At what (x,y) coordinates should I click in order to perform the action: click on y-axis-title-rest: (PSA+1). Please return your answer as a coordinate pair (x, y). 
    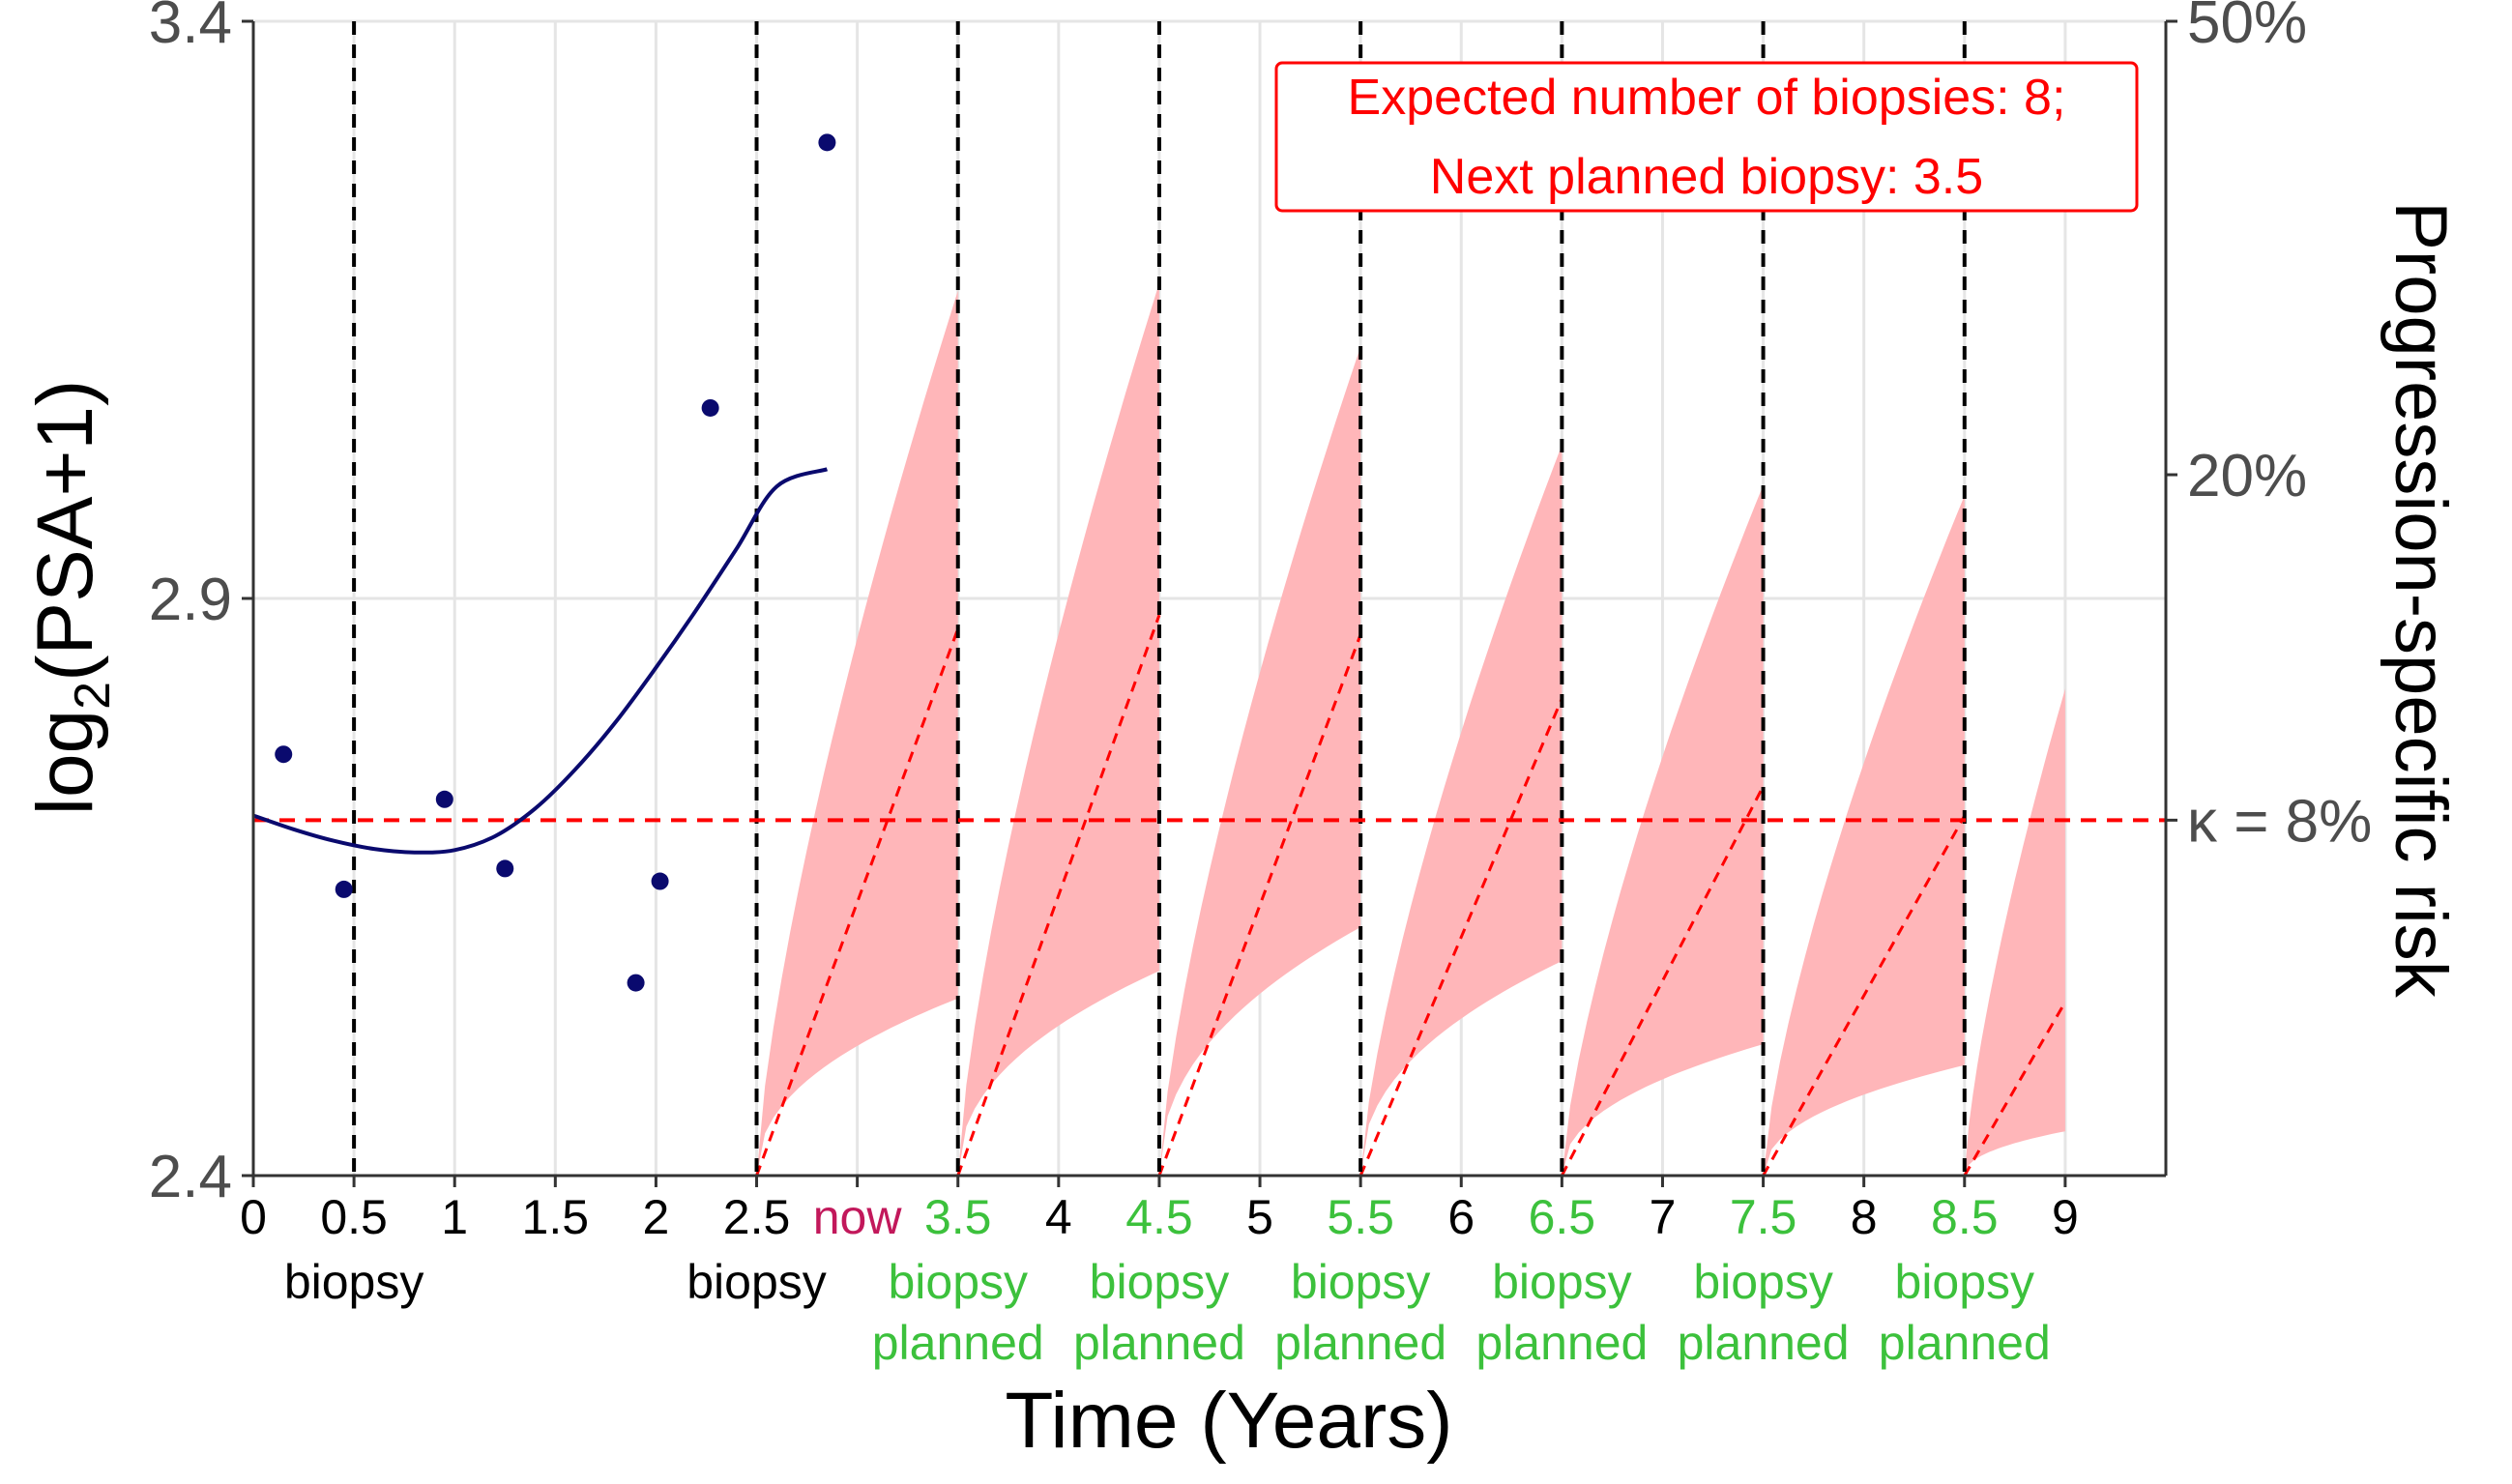
    Looking at the image, I should click on (65, 531).